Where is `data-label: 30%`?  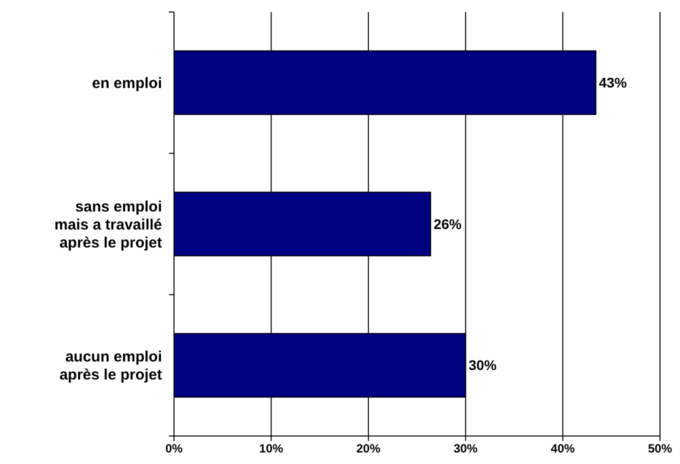 data-label: 30% is located at coordinates (483, 365).